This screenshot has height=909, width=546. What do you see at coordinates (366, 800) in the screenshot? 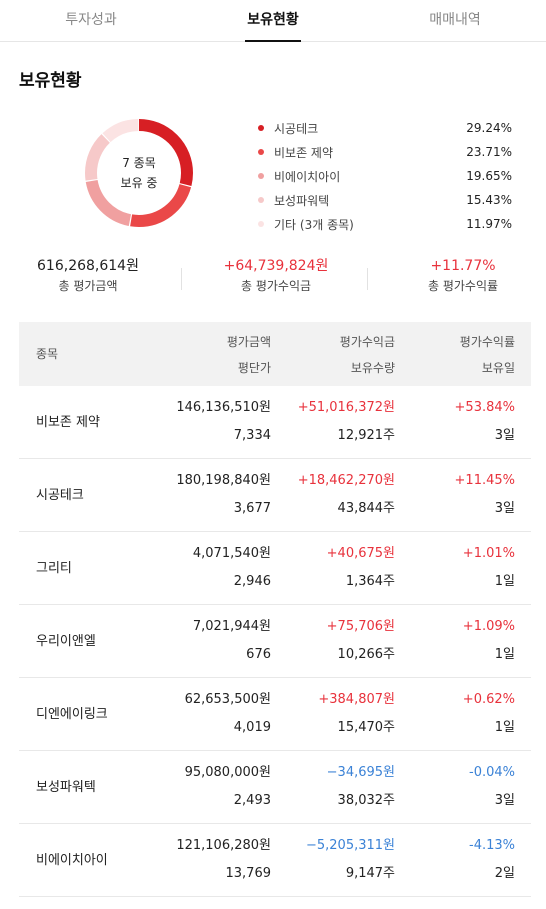
I see `holding-qty: 38,032주` at bounding box center [366, 800].